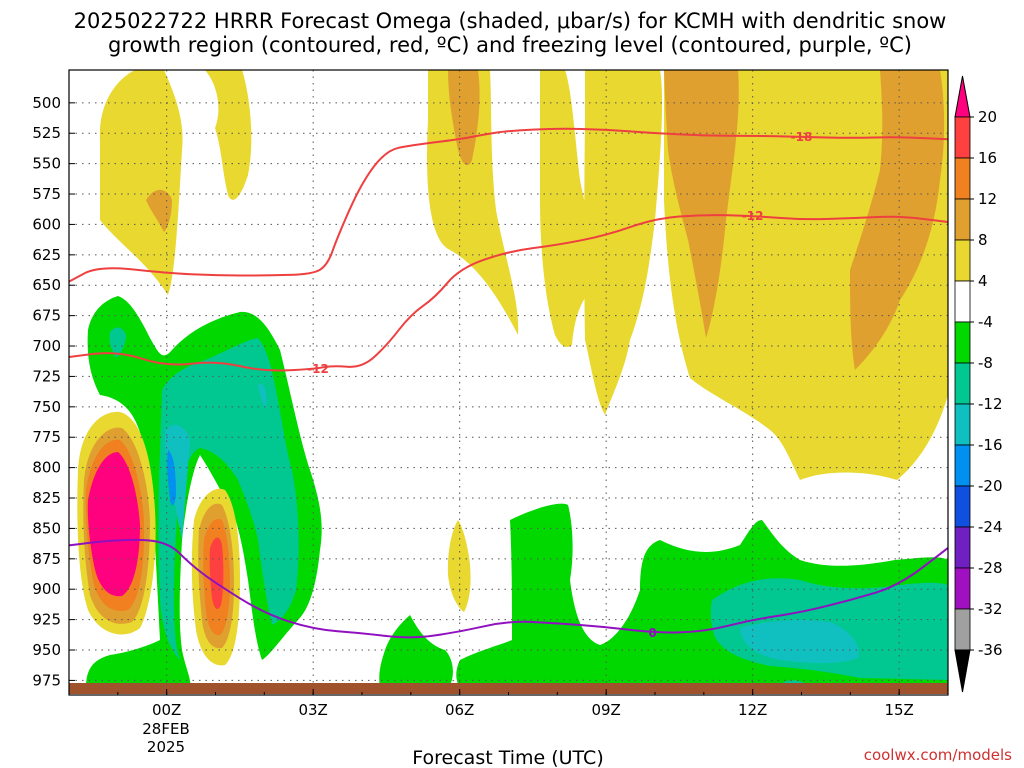  Describe the element at coordinates (962, 96) in the screenshot. I see `colorbar-top-arrow` at that location.